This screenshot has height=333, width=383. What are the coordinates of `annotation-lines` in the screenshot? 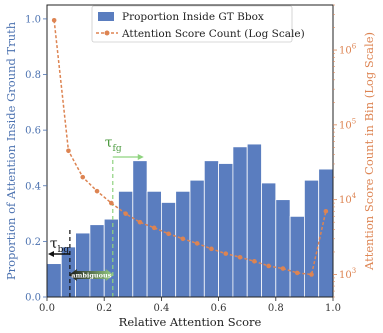 It's located at (91, 228).